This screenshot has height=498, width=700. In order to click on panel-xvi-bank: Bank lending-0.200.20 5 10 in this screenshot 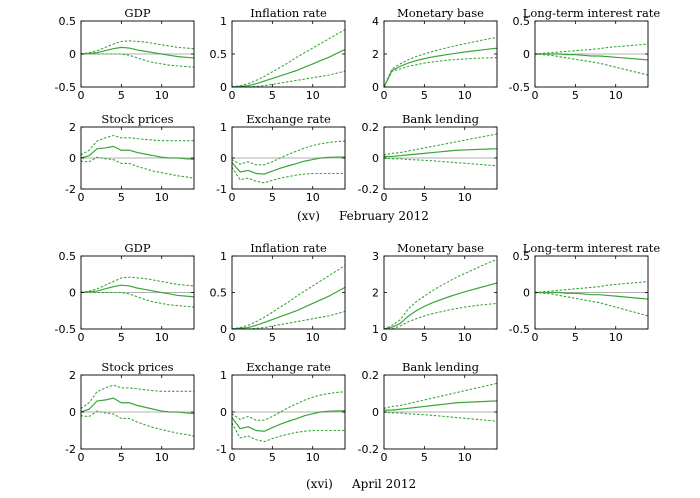, I will do `click(428, 412)`.